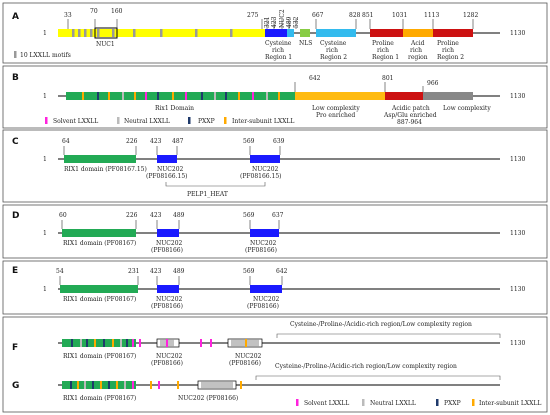 The height and width of the screenshot is (415, 550). Describe the element at coordinates (152, 33) in the screenshot. I see `panel-a-lxxll-marks` at that location.